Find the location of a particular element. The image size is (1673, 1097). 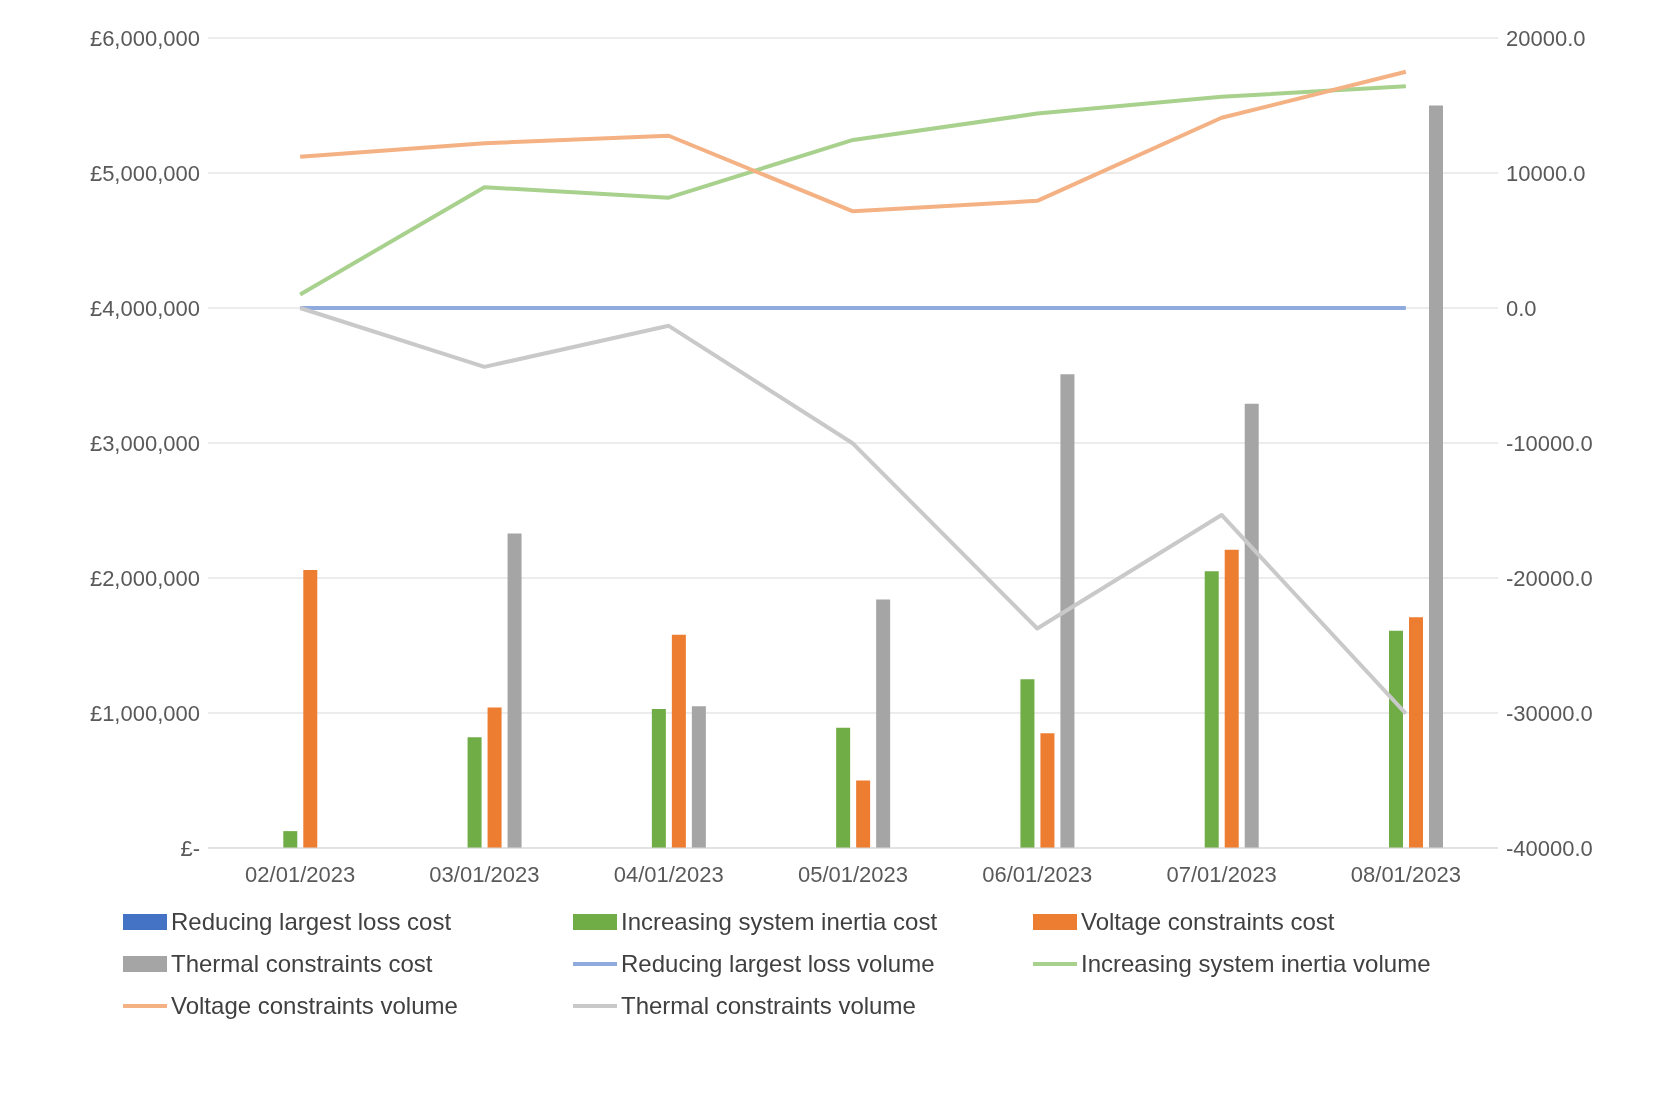

y2-tick-label: -20000.0 is located at coordinates (1549, 578).